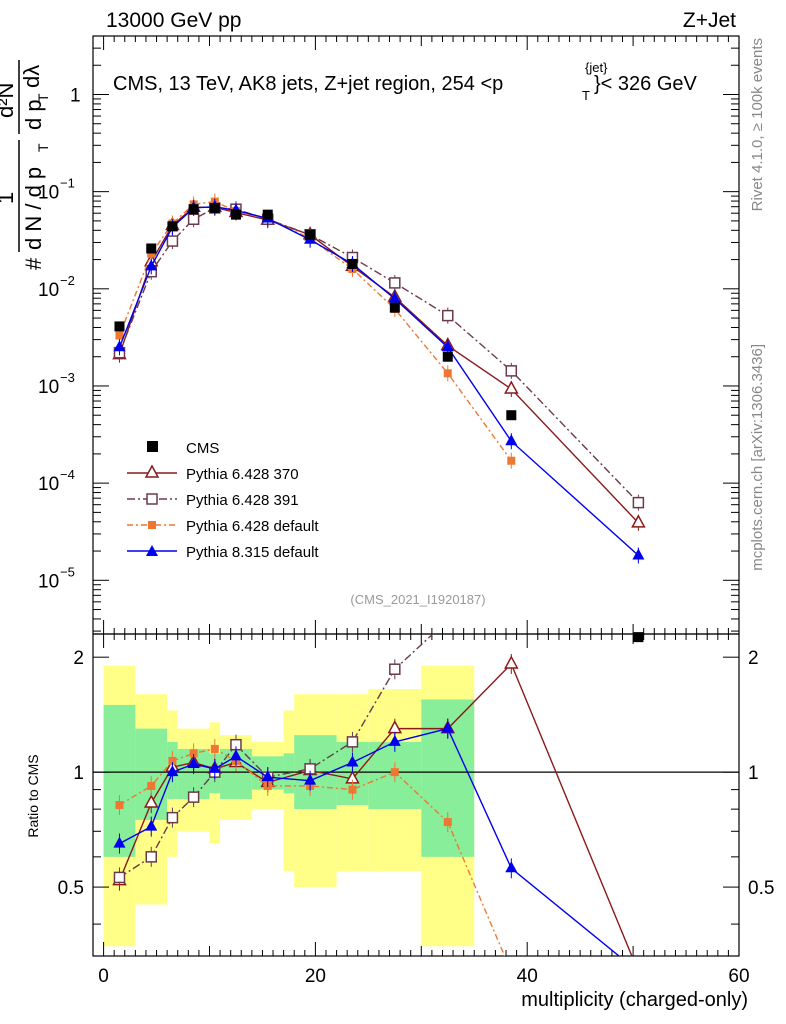 Image resolution: width=786 pixels, height=1024 pixels. What do you see at coordinates (646, 84) in the screenshot?
I see `title-post: }< 326 GeV` at bounding box center [646, 84].